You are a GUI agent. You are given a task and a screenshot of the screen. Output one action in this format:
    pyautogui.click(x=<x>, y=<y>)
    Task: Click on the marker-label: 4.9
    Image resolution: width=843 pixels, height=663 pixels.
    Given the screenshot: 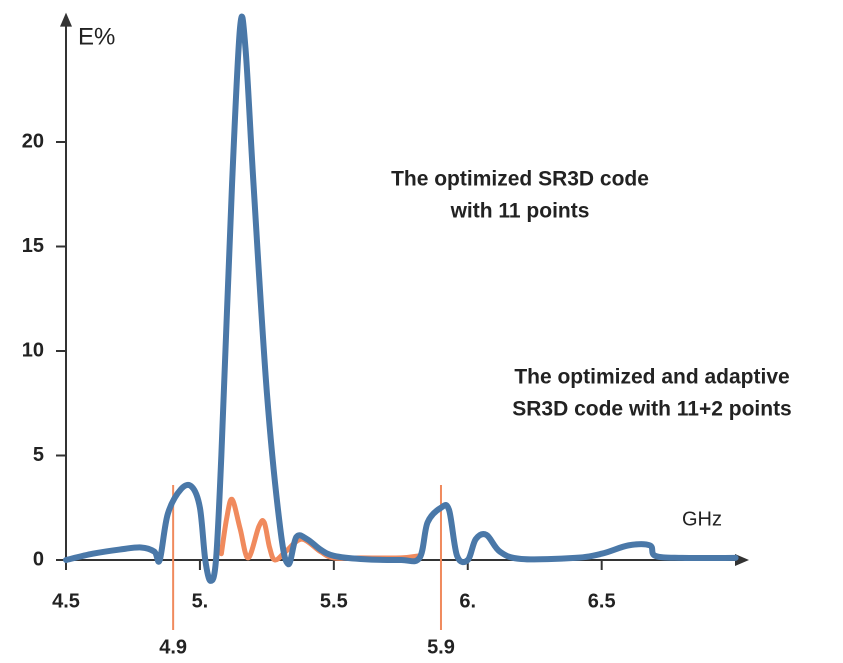 What is the action you would take?
    pyautogui.click(x=173, y=647)
    